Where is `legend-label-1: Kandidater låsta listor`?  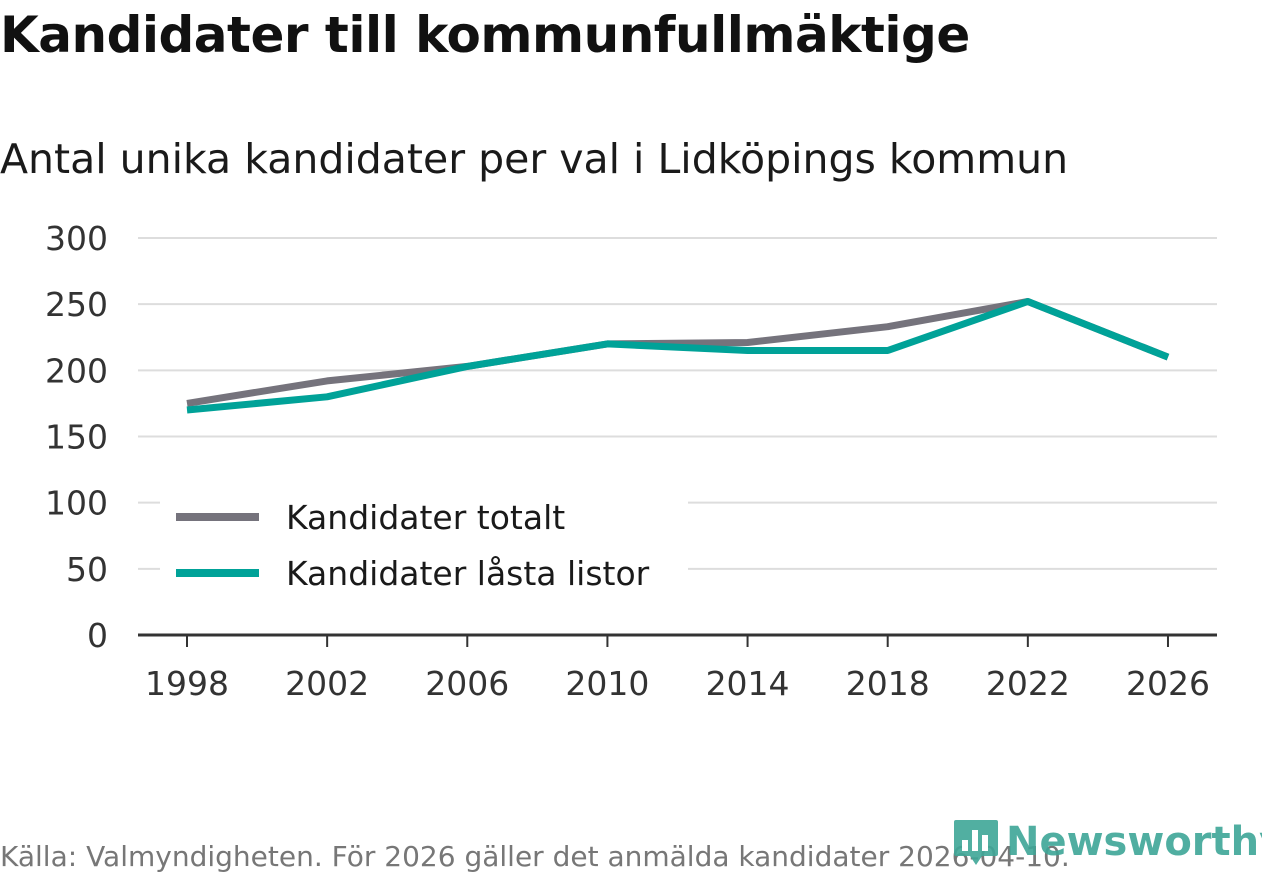 legend-label-1: Kandidater låsta listor is located at coordinates (468, 573).